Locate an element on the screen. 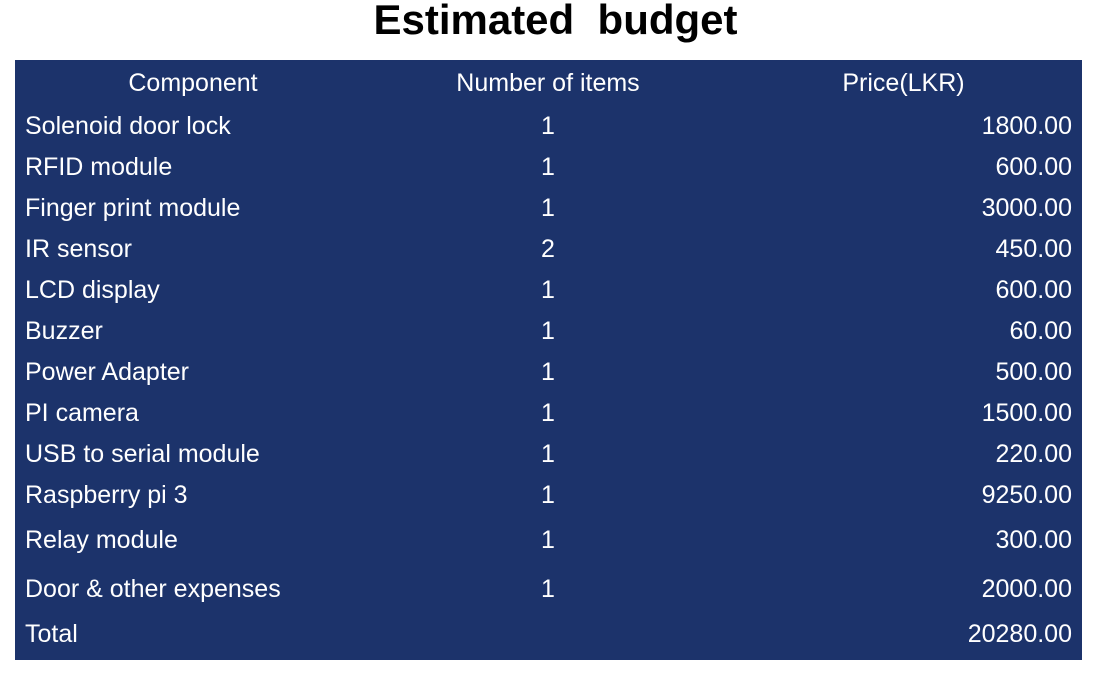 This screenshot has width=1111, height=673. total-quantity-cell is located at coordinates (548, 634).